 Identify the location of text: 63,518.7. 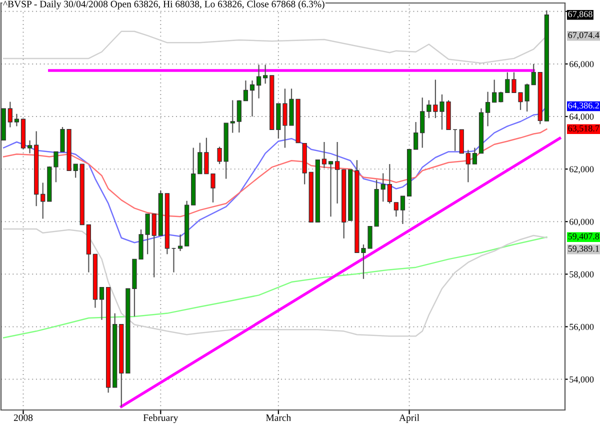
(584, 129).